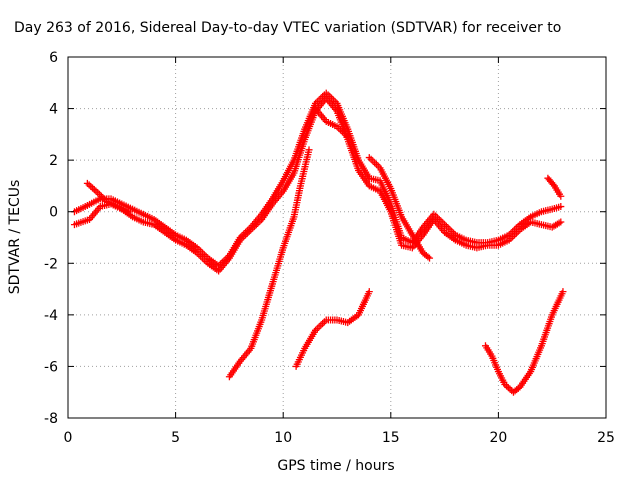 The image size is (640, 480). I want to click on x-tick-label: 10, so click(283, 438).